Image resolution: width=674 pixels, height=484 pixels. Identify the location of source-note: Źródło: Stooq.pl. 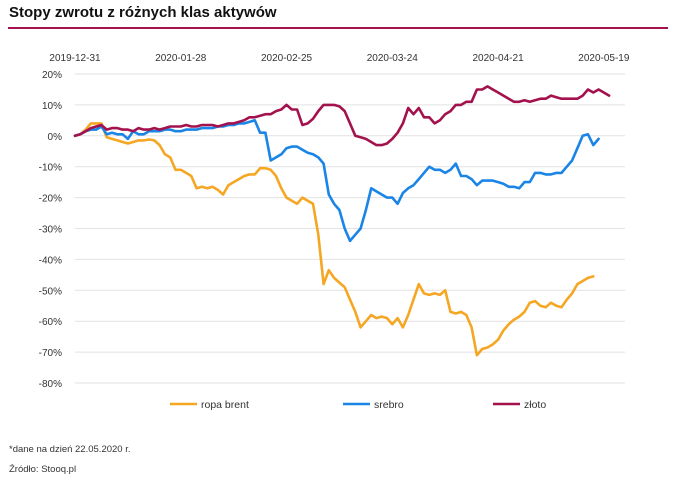
(43, 469).